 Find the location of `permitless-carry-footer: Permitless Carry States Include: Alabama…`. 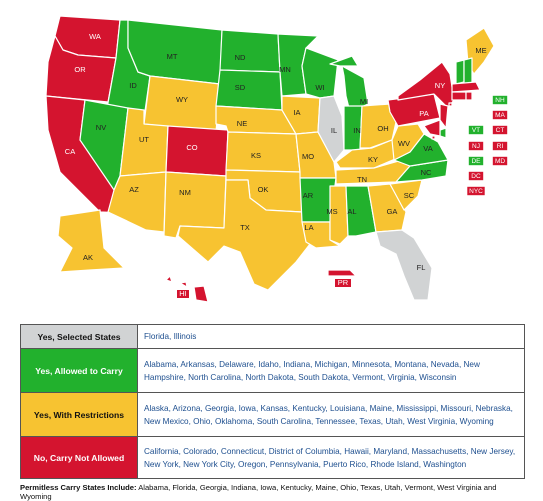

permitless-carry-footer: Permitless Carry States Include: Alabama… is located at coordinates (275, 492).